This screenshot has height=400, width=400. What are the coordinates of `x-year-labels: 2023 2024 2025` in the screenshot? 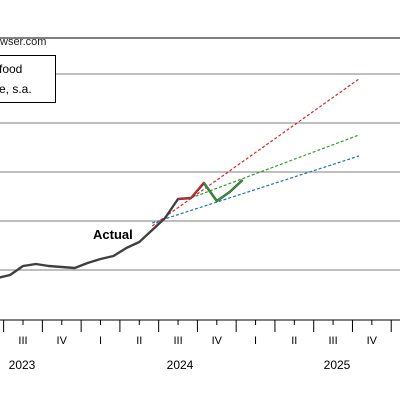 It's located at (180, 365).